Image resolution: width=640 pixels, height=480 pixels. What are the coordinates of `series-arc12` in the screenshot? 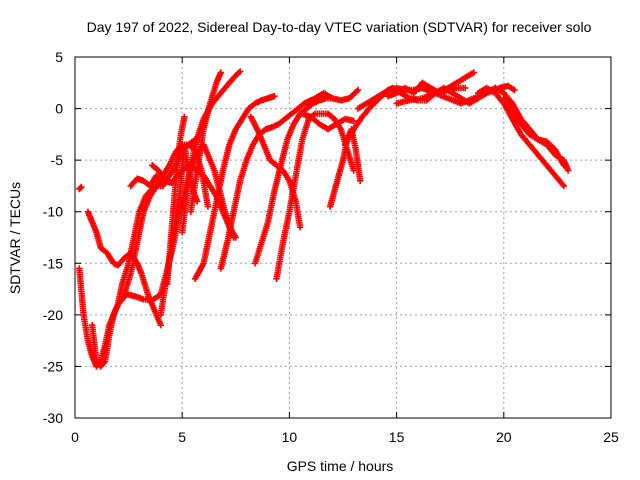 It's located at (234, 187).